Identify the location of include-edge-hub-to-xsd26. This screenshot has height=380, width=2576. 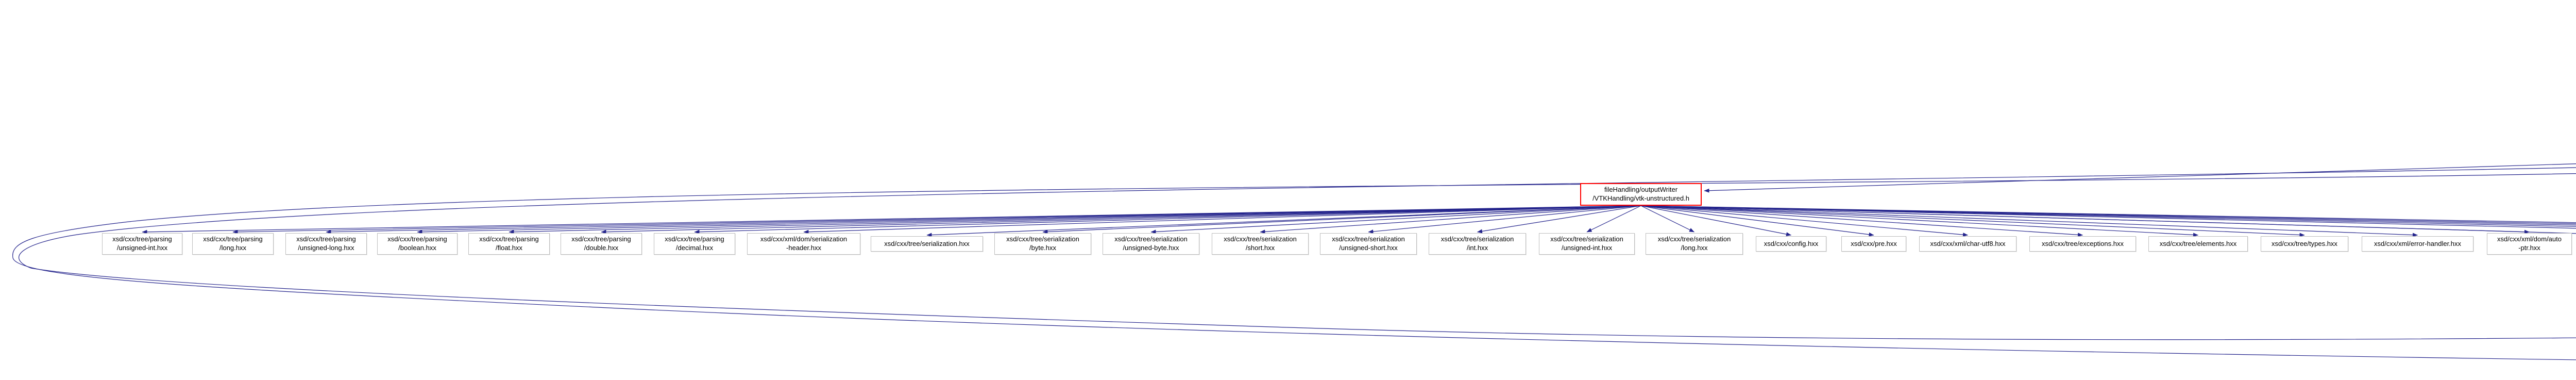
(2108, 217).